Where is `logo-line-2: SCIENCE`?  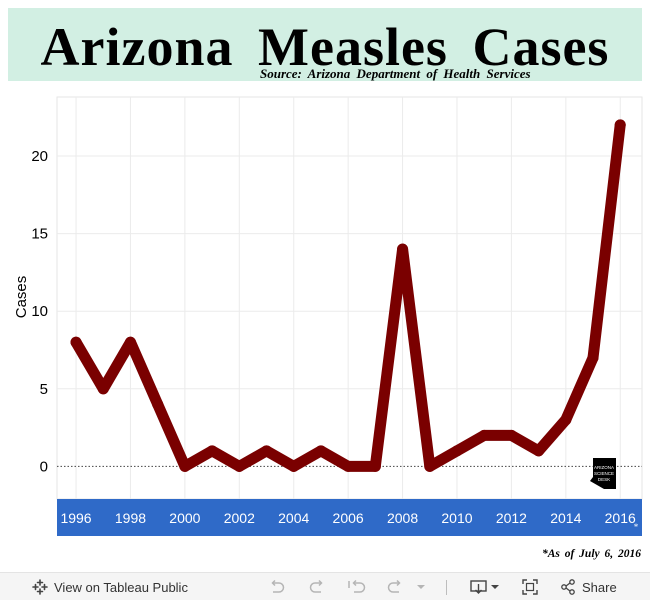
logo-line-2: SCIENCE is located at coordinates (604, 473).